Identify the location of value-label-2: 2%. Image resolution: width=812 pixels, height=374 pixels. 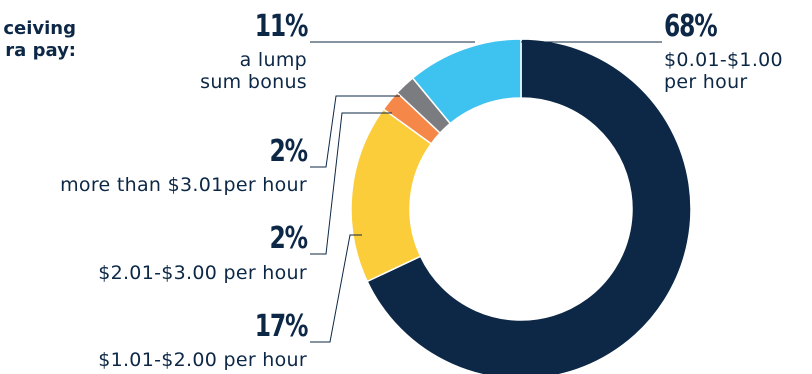
(289, 238).